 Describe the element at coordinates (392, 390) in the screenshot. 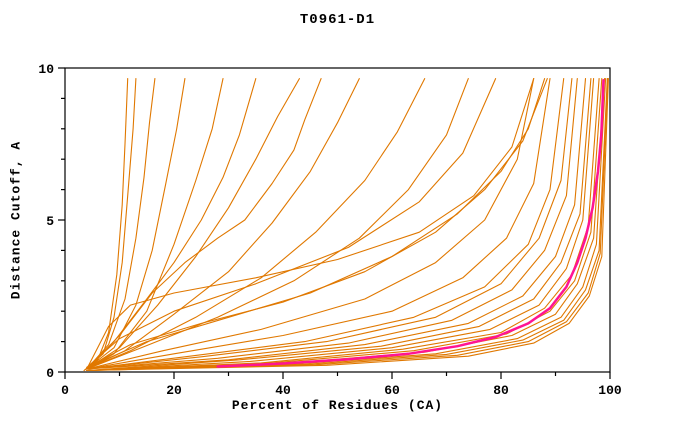

I see `x-tick-label: 60` at that location.